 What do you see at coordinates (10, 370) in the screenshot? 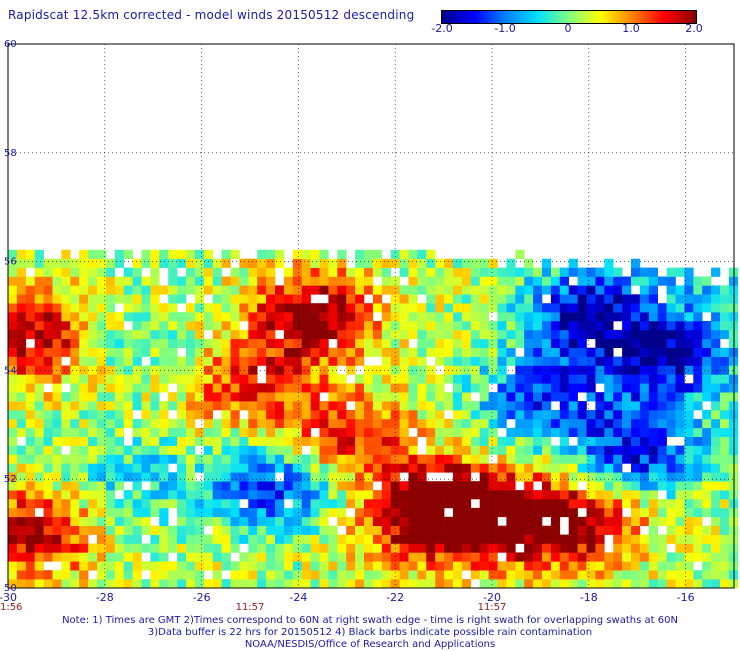
I see `y-tick-label: 54` at bounding box center [10, 370].